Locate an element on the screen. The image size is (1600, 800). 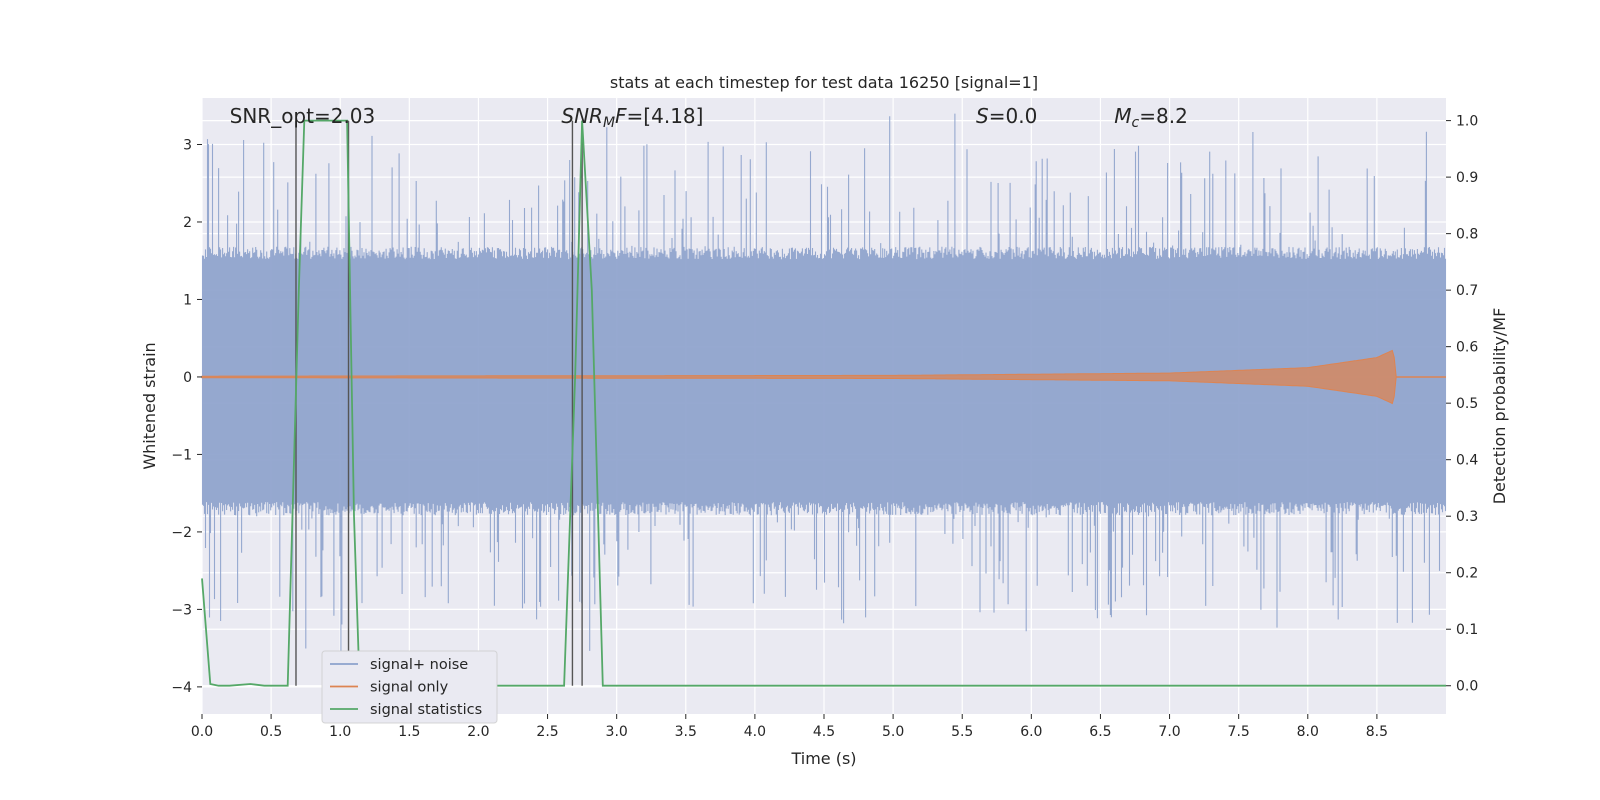
signal-only-series is located at coordinates (823, 377).